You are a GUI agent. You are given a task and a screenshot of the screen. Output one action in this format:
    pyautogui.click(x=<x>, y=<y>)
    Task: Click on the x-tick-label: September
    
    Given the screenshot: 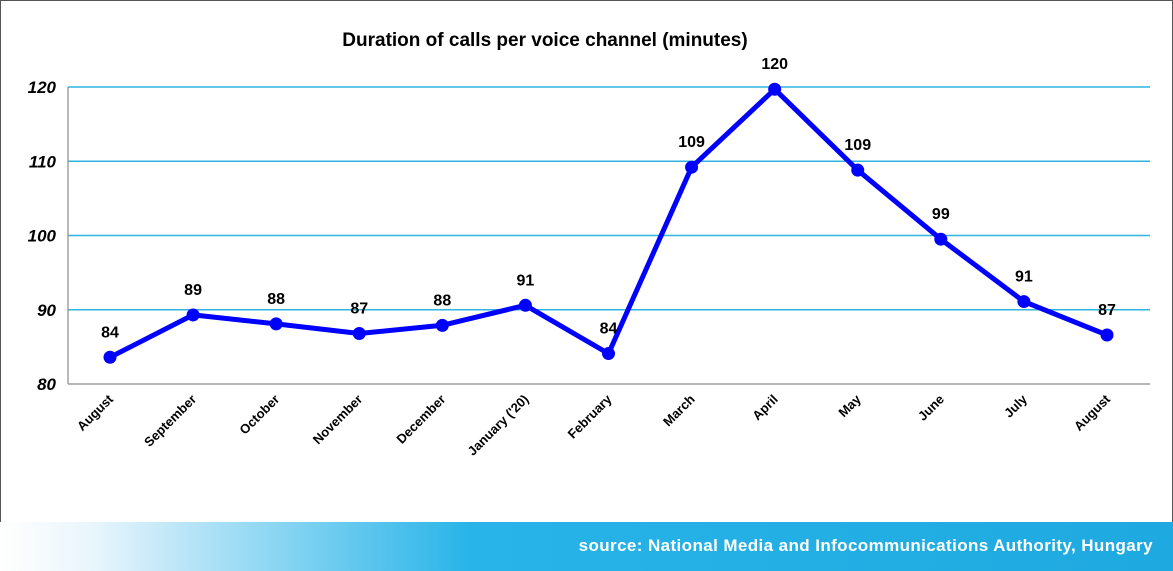 What is the action you would take?
    pyautogui.click(x=170, y=421)
    